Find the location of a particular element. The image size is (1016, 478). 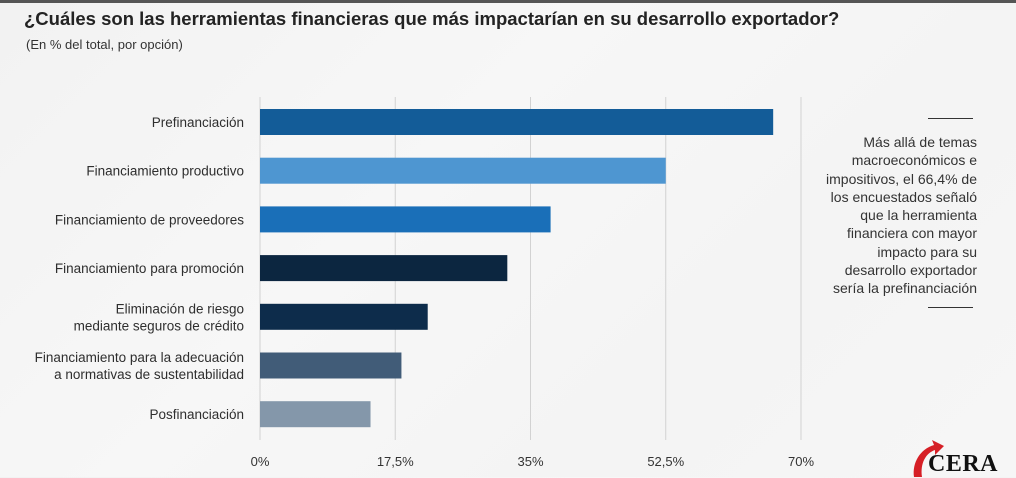

x-tick-label: 0% is located at coordinates (260, 461).